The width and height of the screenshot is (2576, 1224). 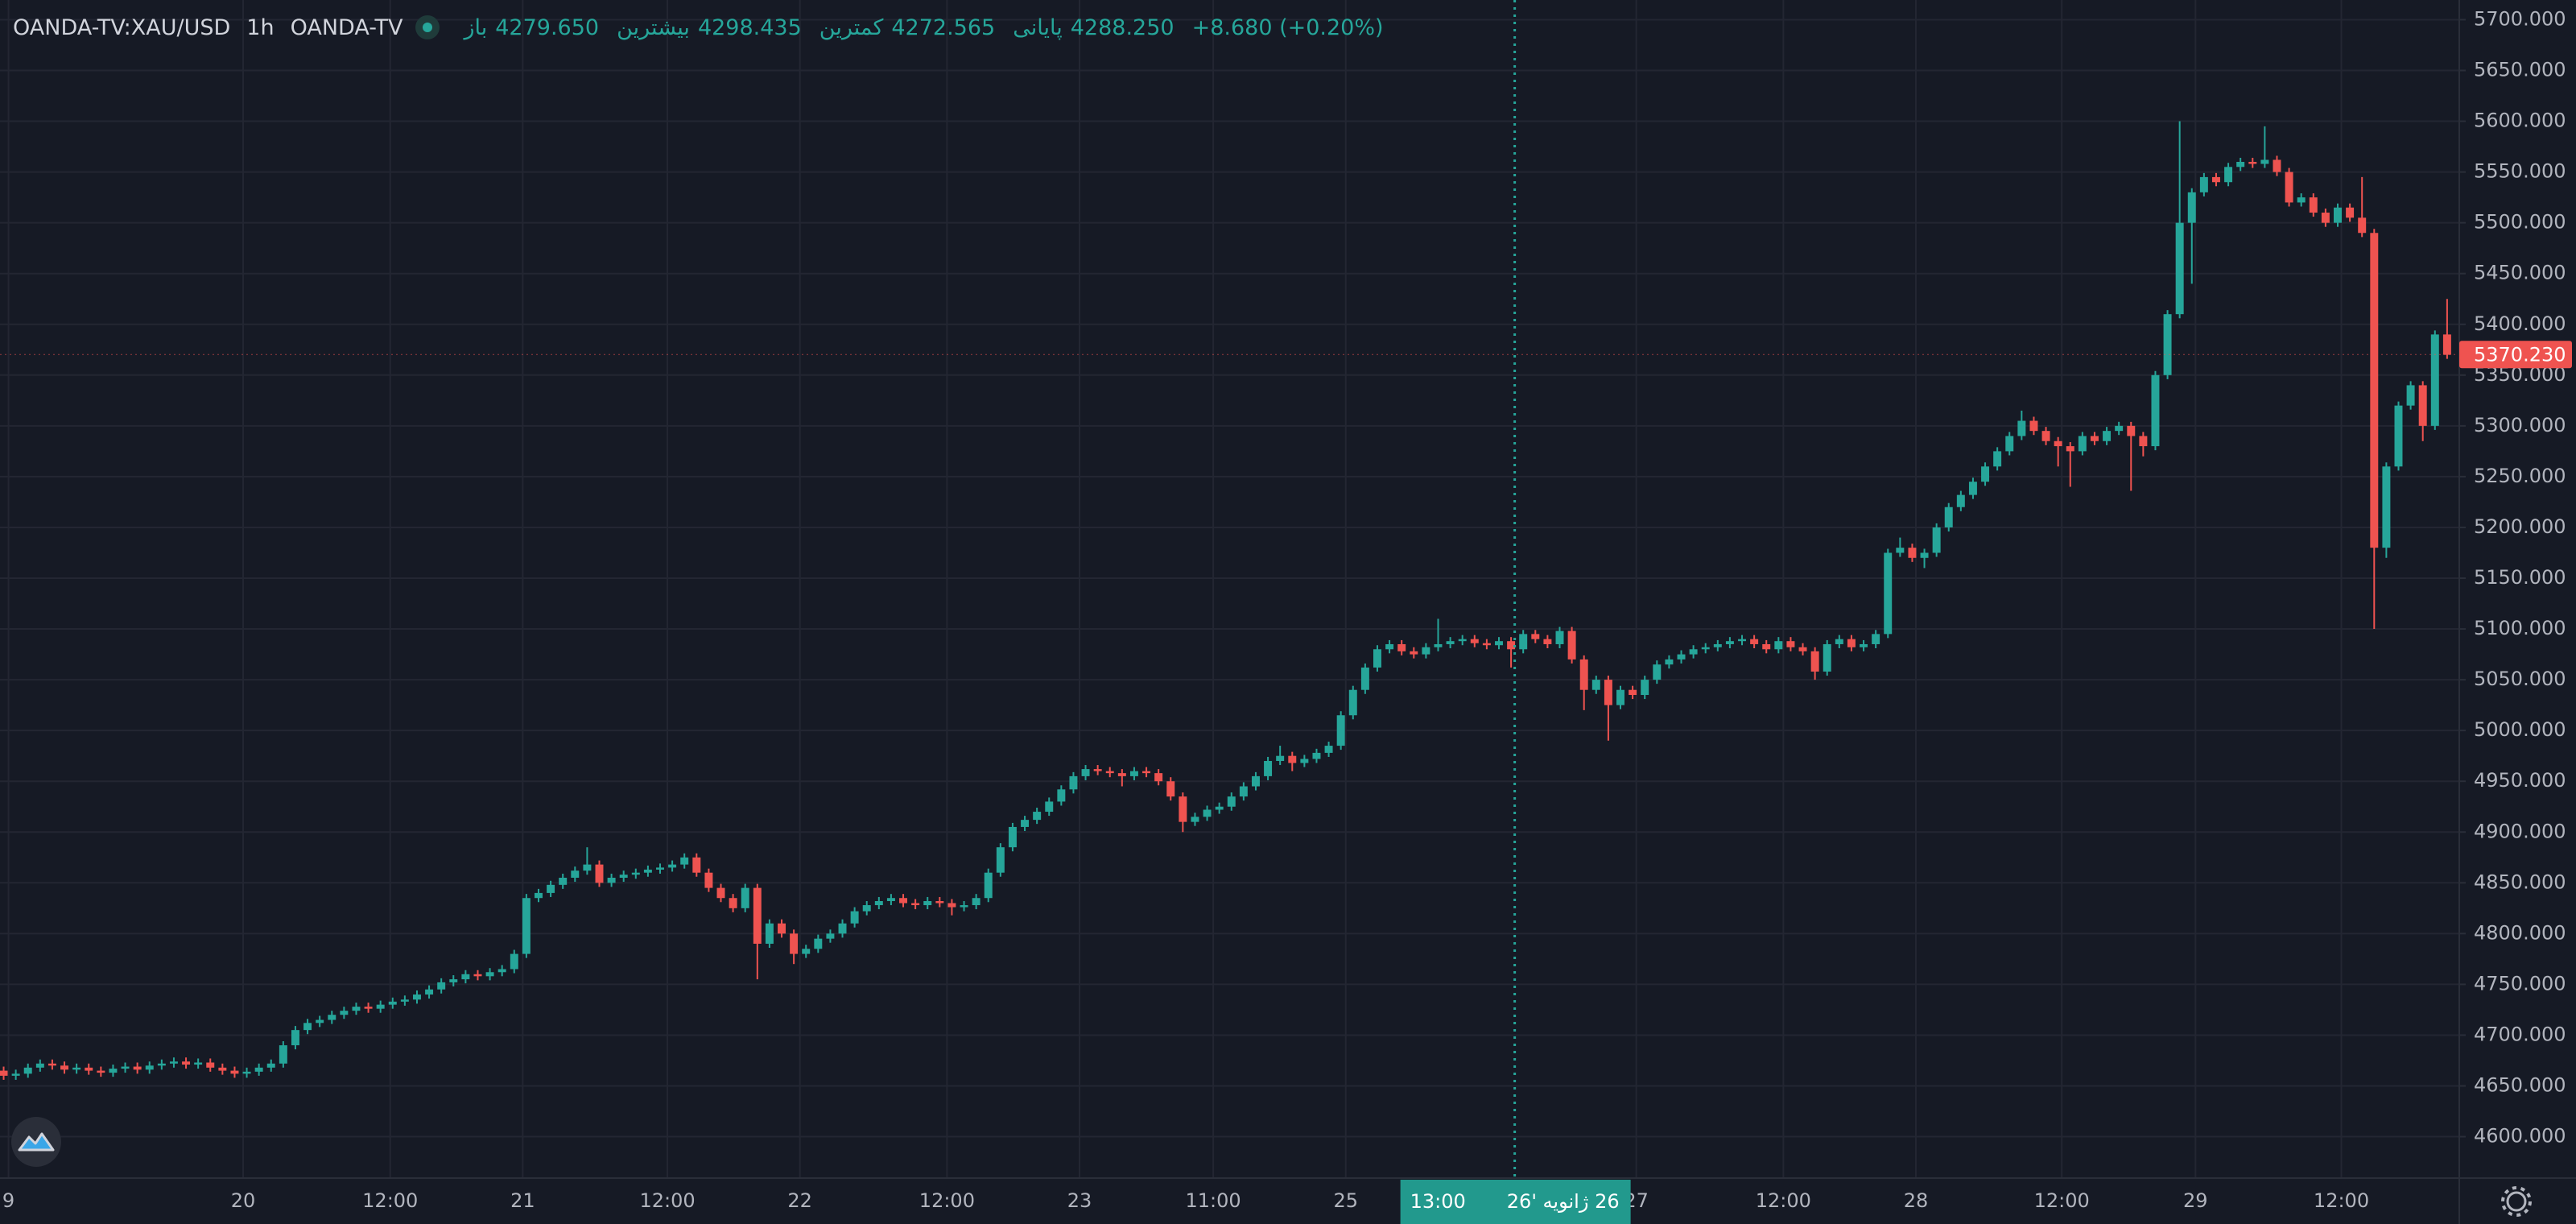 I want to click on symbol: OANDA-TV:XAU/USD, so click(x=122, y=27).